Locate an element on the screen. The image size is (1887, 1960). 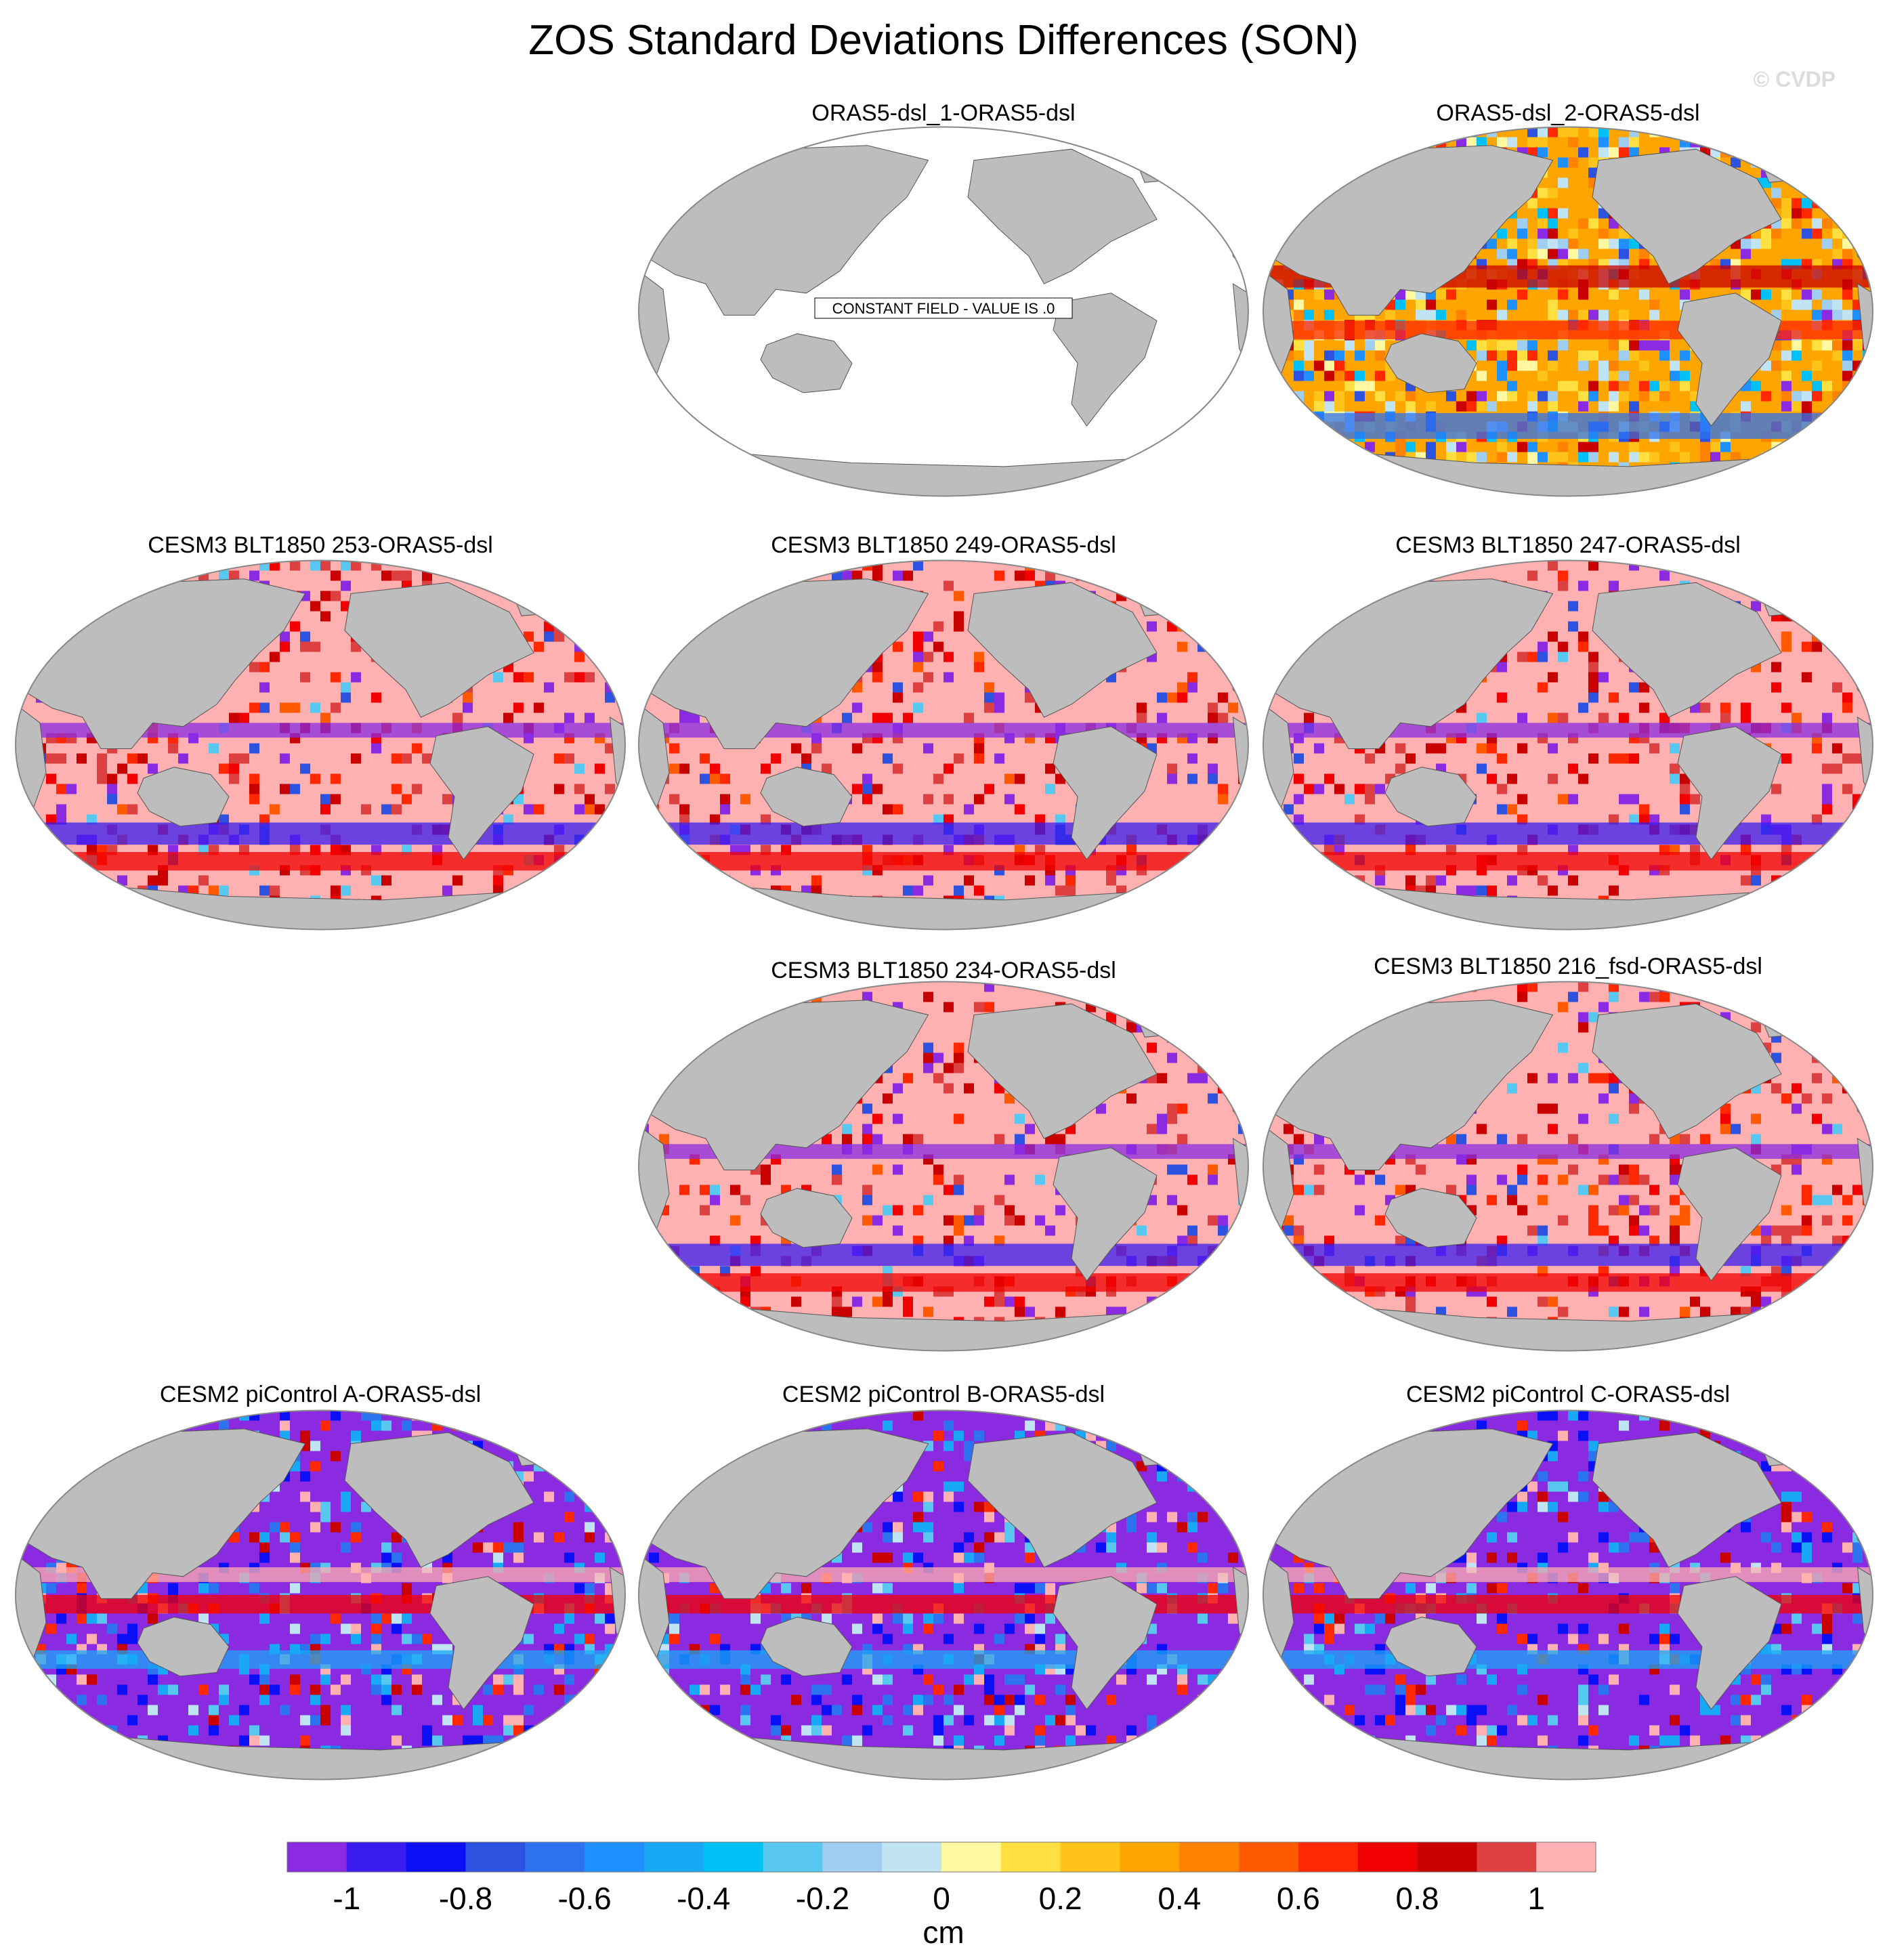
map-outline is located at coordinates (944, 311).